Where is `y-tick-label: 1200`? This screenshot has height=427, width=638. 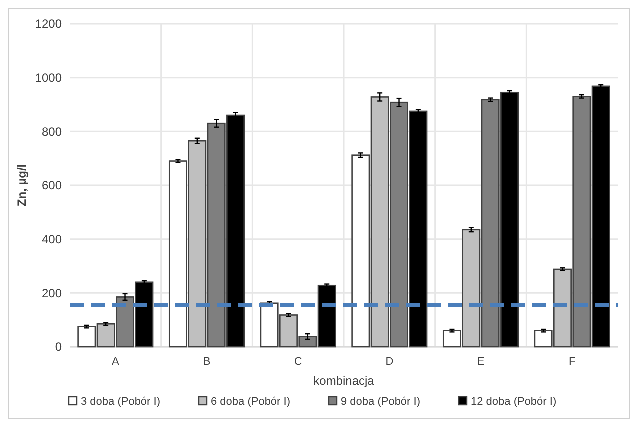 y-tick-label: 1200 is located at coordinates (48, 24).